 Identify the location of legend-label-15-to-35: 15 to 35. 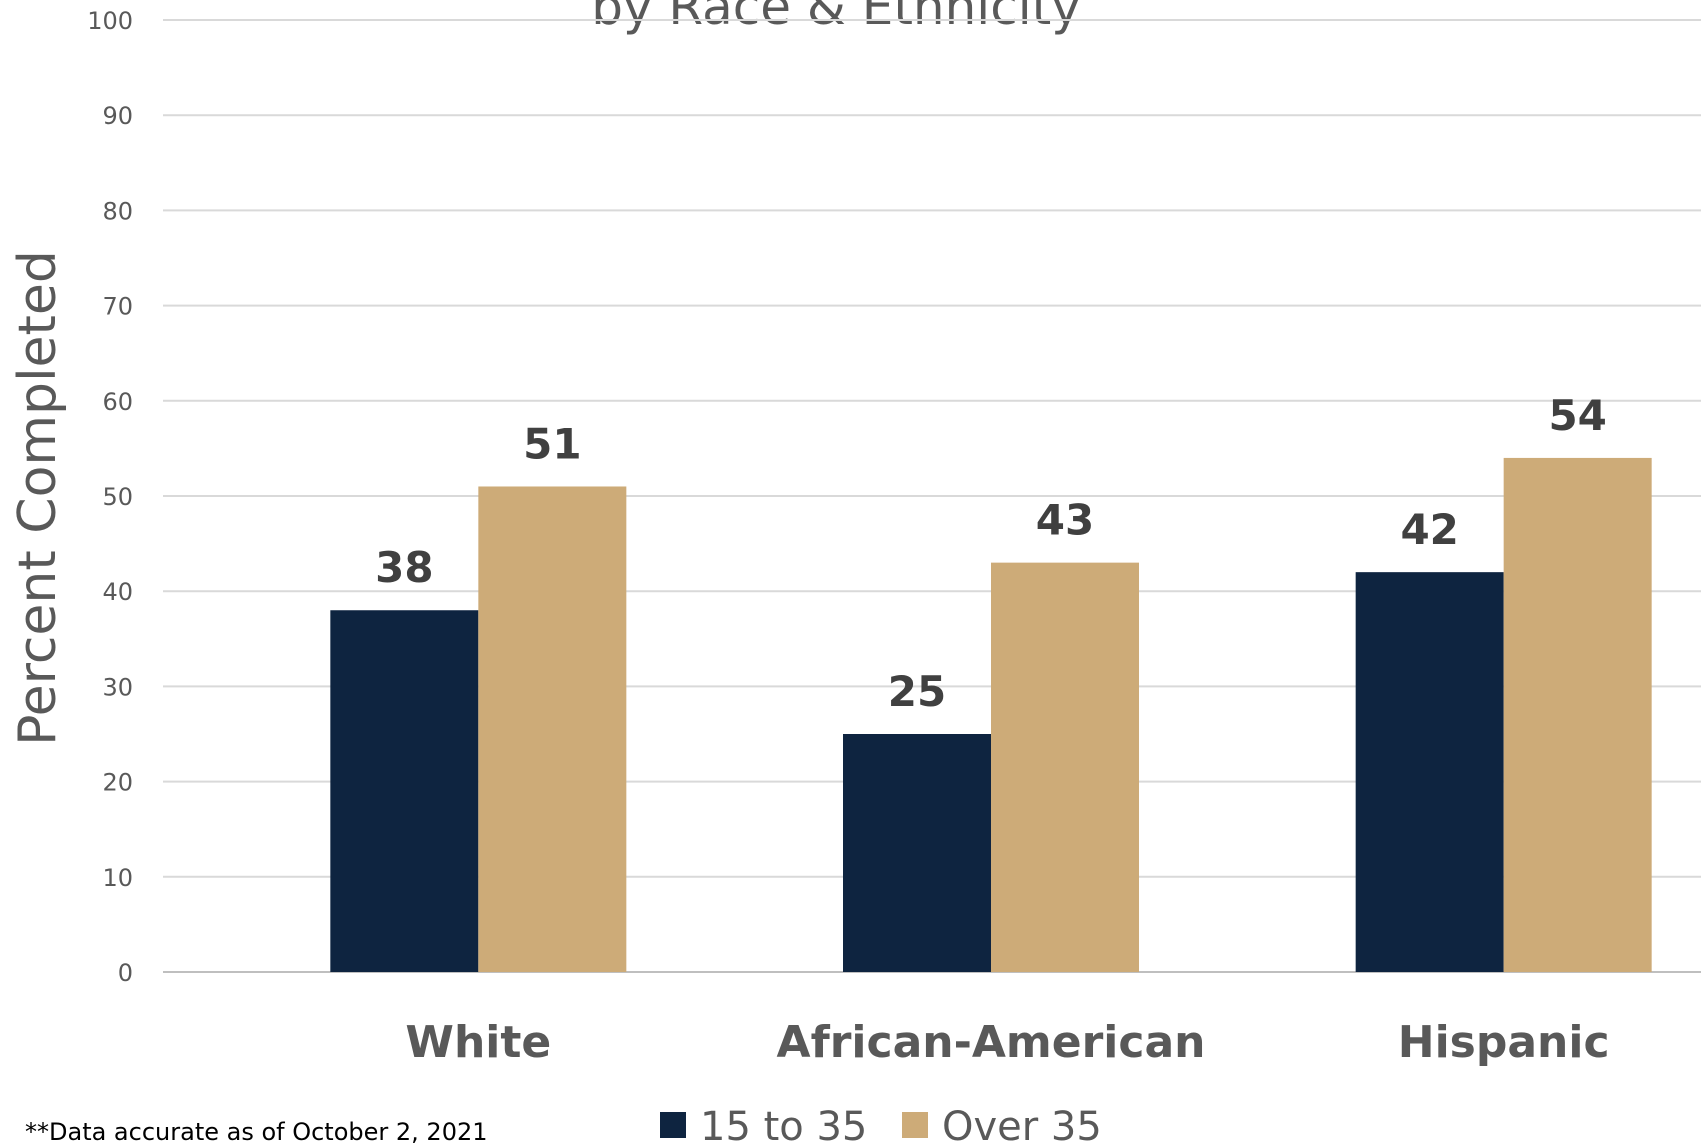
(783, 1123).